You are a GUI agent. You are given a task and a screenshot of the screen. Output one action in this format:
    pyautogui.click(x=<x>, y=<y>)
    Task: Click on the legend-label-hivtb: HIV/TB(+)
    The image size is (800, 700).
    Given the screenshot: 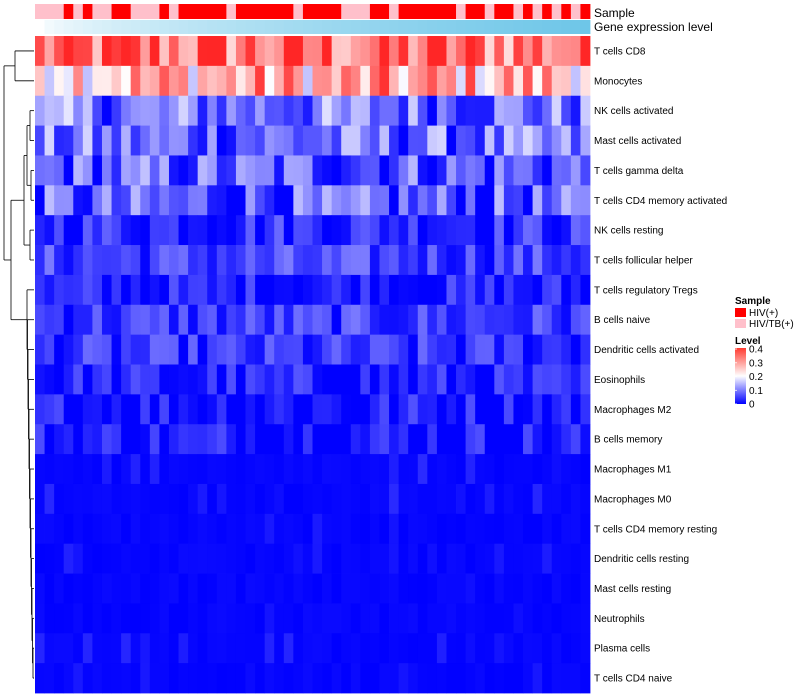 What is the action you would take?
    pyautogui.click(x=771, y=324)
    